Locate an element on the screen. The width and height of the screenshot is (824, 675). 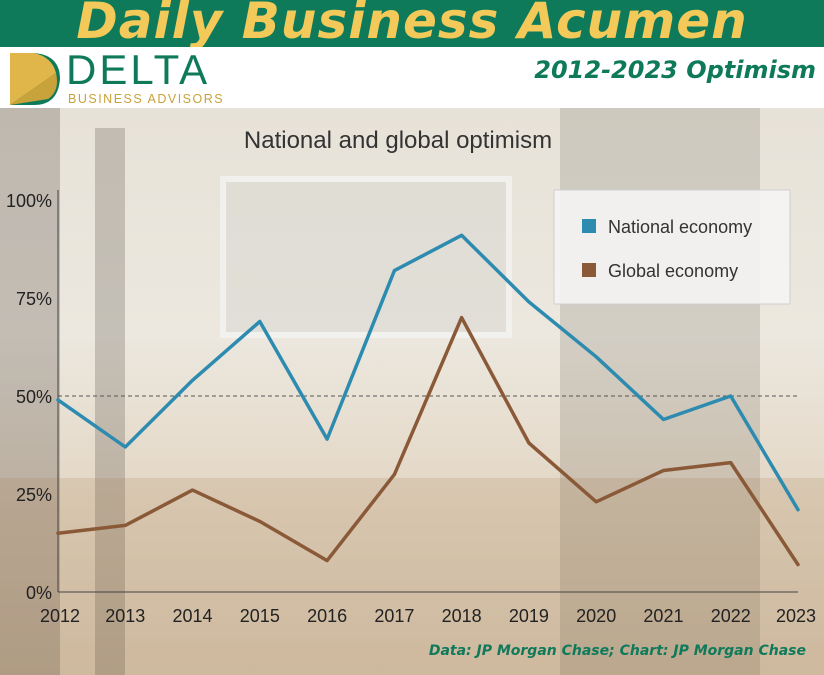
x-tick-label: 2012 is located at coordinates (60, 616).